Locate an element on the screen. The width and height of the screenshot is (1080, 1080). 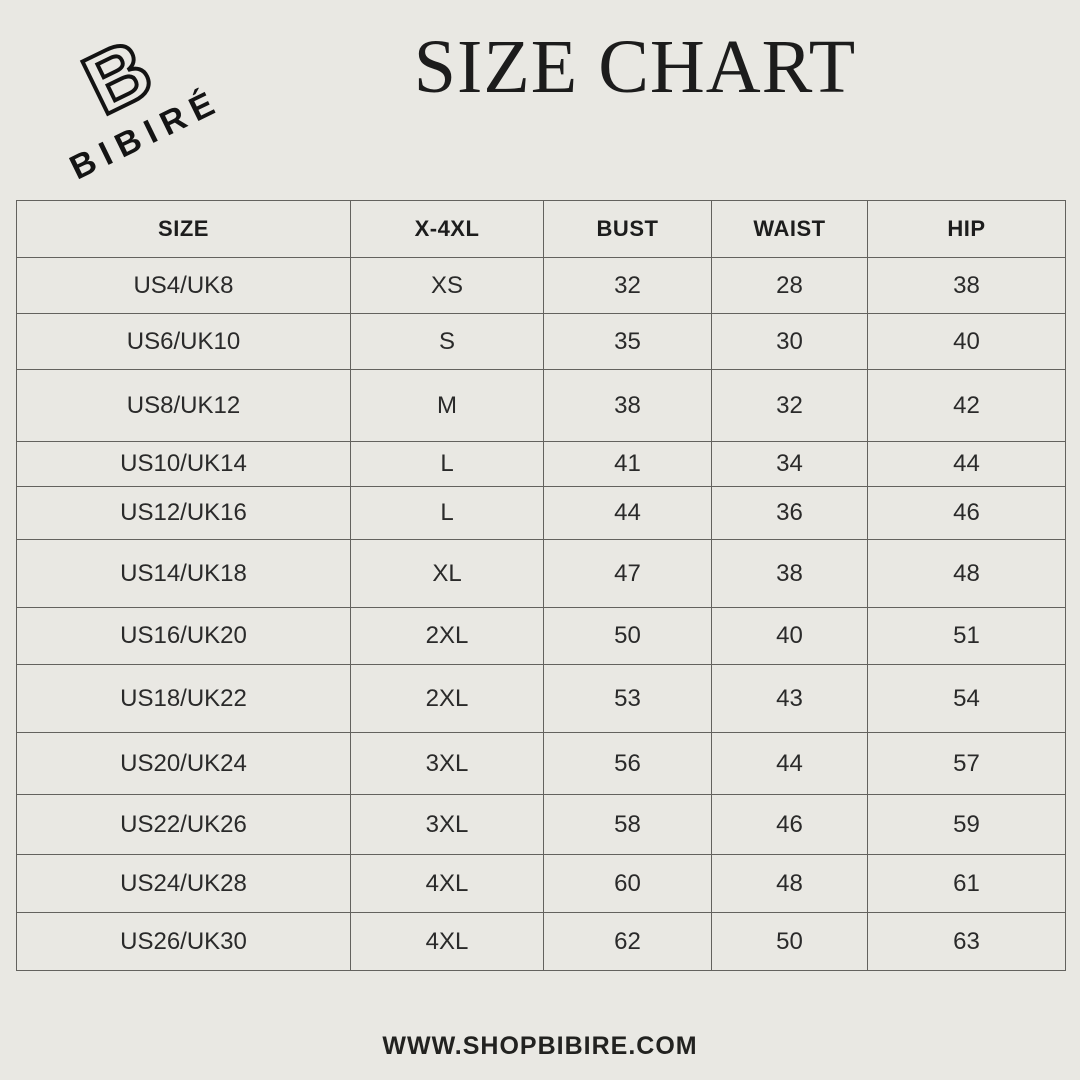
table-row: US14/UK18 XL 47 38 48 is located at coordinates (541, 573).